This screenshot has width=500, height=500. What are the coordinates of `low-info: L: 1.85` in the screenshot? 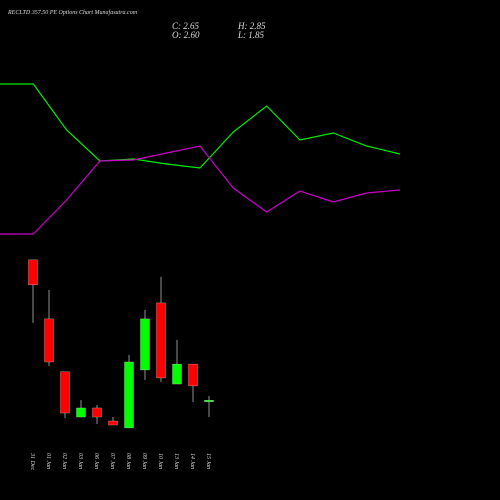 It's located at (251, 35).